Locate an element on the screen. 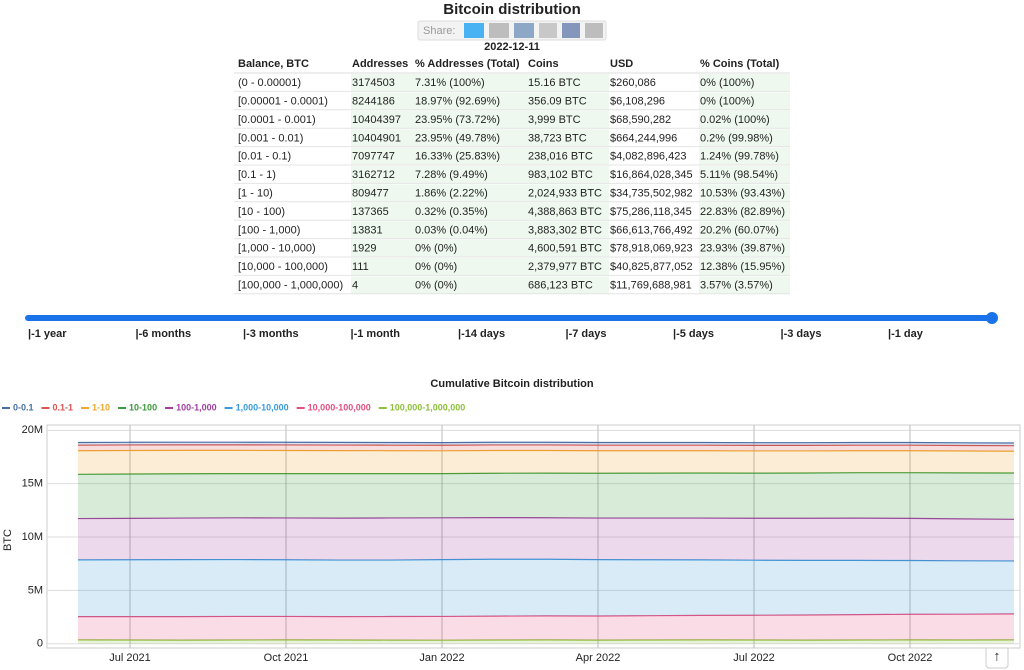  table-cell: 4 is located at coordinates (355, 286).